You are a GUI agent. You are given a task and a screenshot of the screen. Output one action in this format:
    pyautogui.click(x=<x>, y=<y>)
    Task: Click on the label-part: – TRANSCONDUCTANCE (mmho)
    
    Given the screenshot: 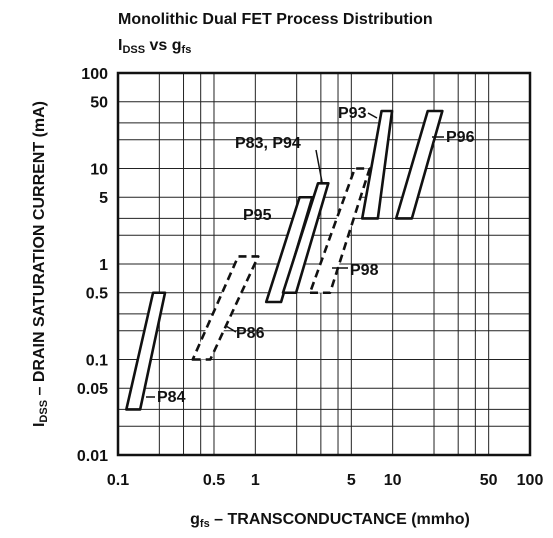 What is the action you would take?
    pyautogui.click(x=340, y=519)
    